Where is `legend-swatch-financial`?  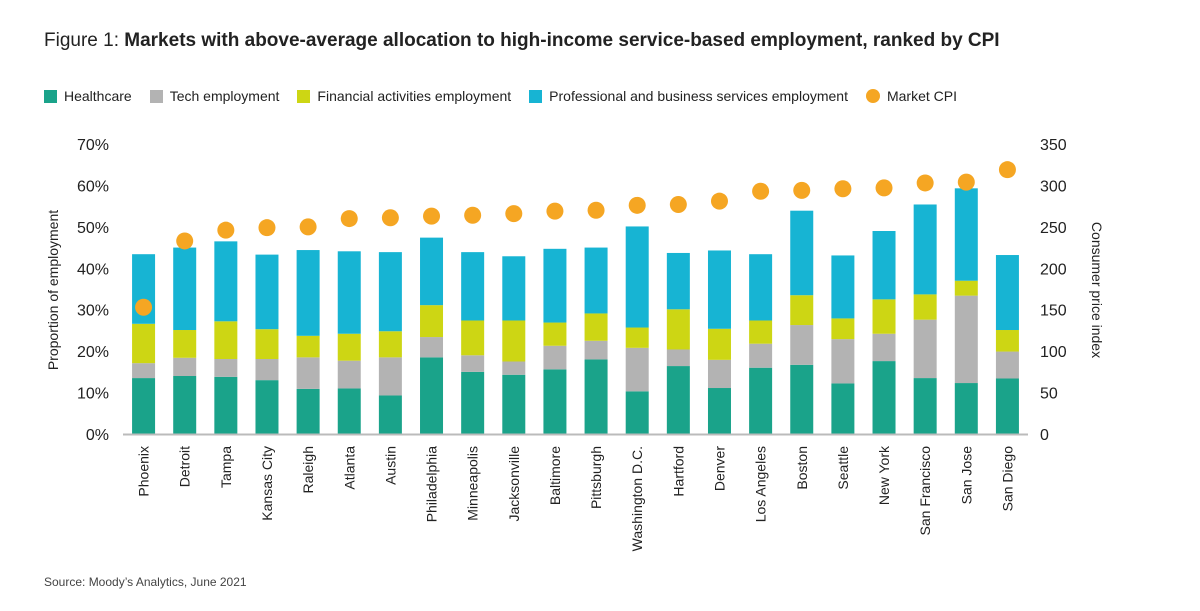
legend-swatch-financial is located at coordinates (304, 96).